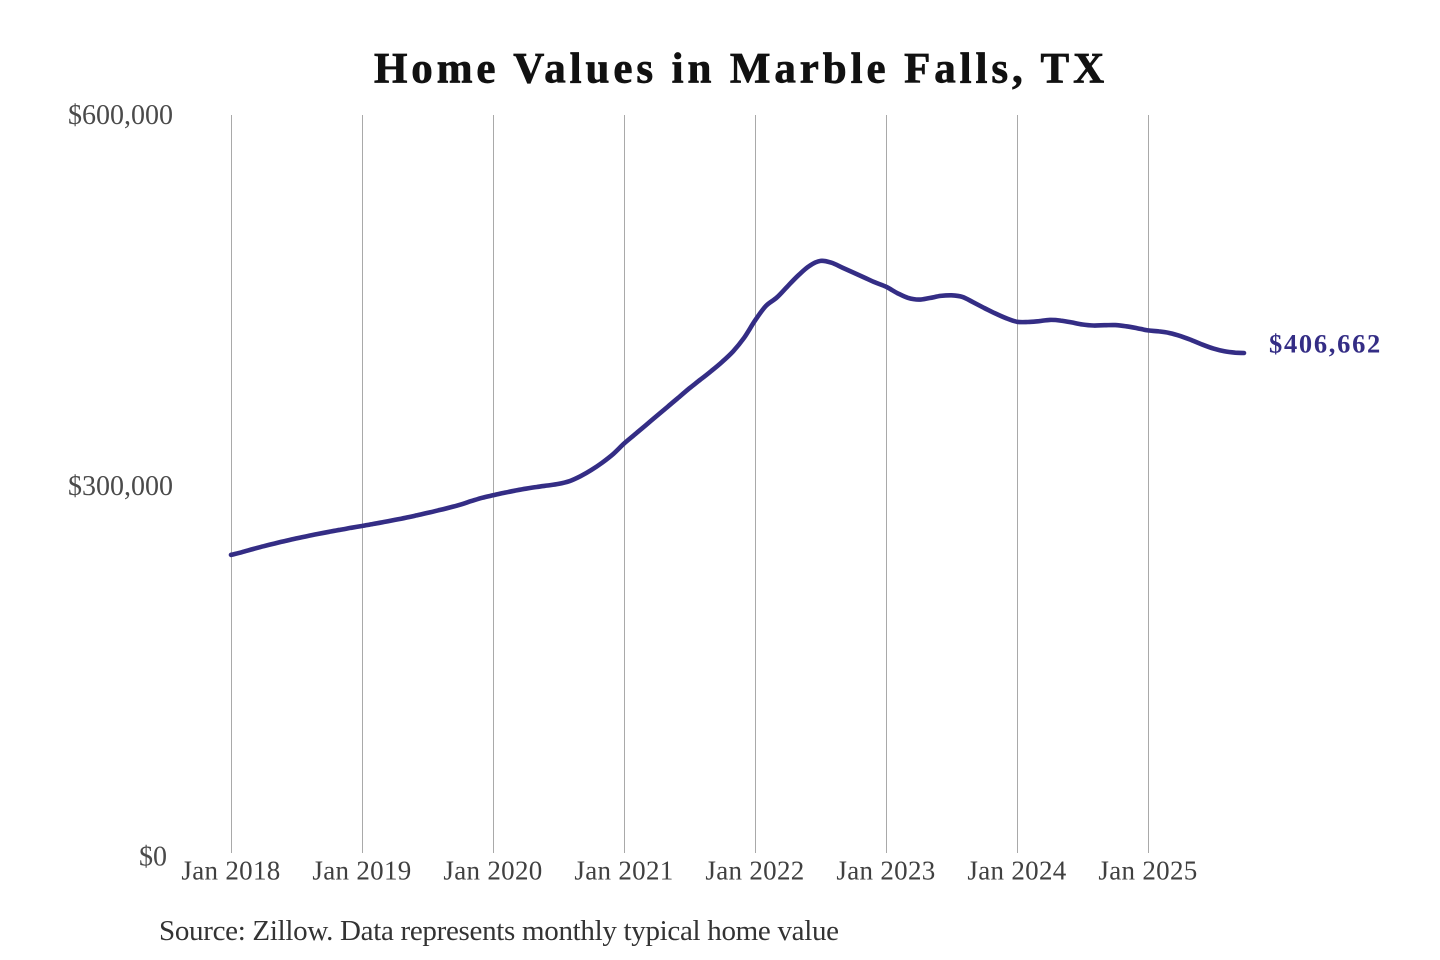  I want to click on svg-text: Jan 2018, so click(230, 871).